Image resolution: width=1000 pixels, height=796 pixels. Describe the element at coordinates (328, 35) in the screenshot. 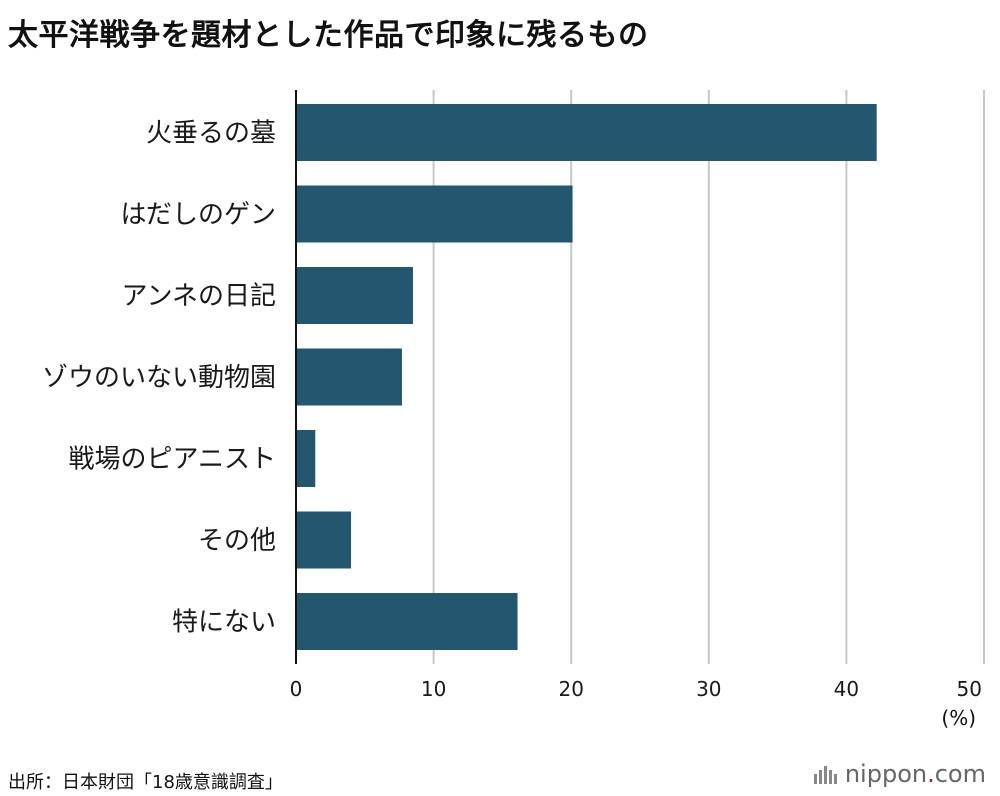

I see `chart-title: 太平洋戦争を題材とした作品で印象に残るもの` at that location.